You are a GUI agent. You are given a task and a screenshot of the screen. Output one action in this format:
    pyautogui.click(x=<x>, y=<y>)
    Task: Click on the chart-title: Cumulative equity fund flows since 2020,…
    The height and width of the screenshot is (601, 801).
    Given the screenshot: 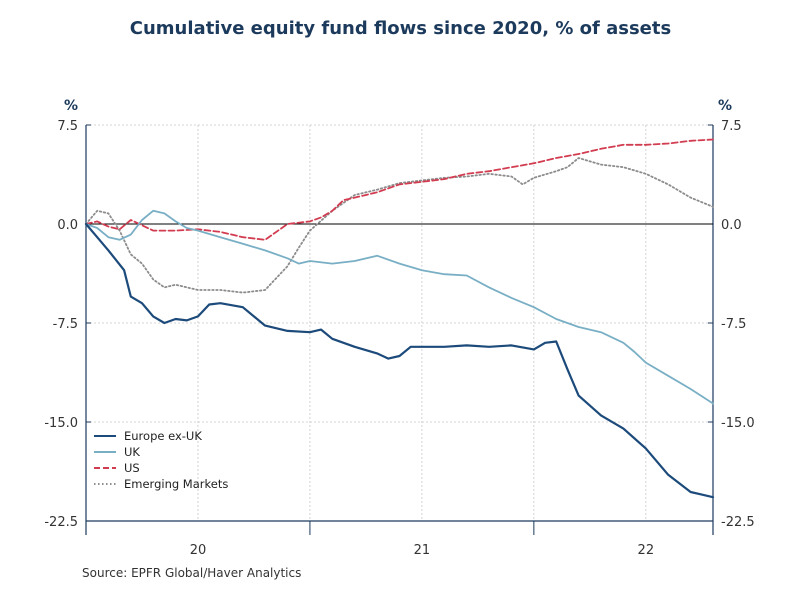 What is the action you would take?
    pyautogui.click(x=400, y=28)
    